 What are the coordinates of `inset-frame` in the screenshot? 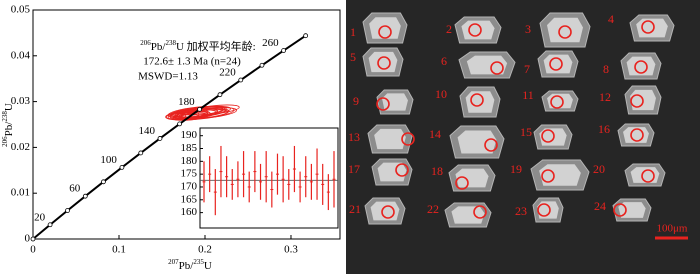 It's located at (269, 178).